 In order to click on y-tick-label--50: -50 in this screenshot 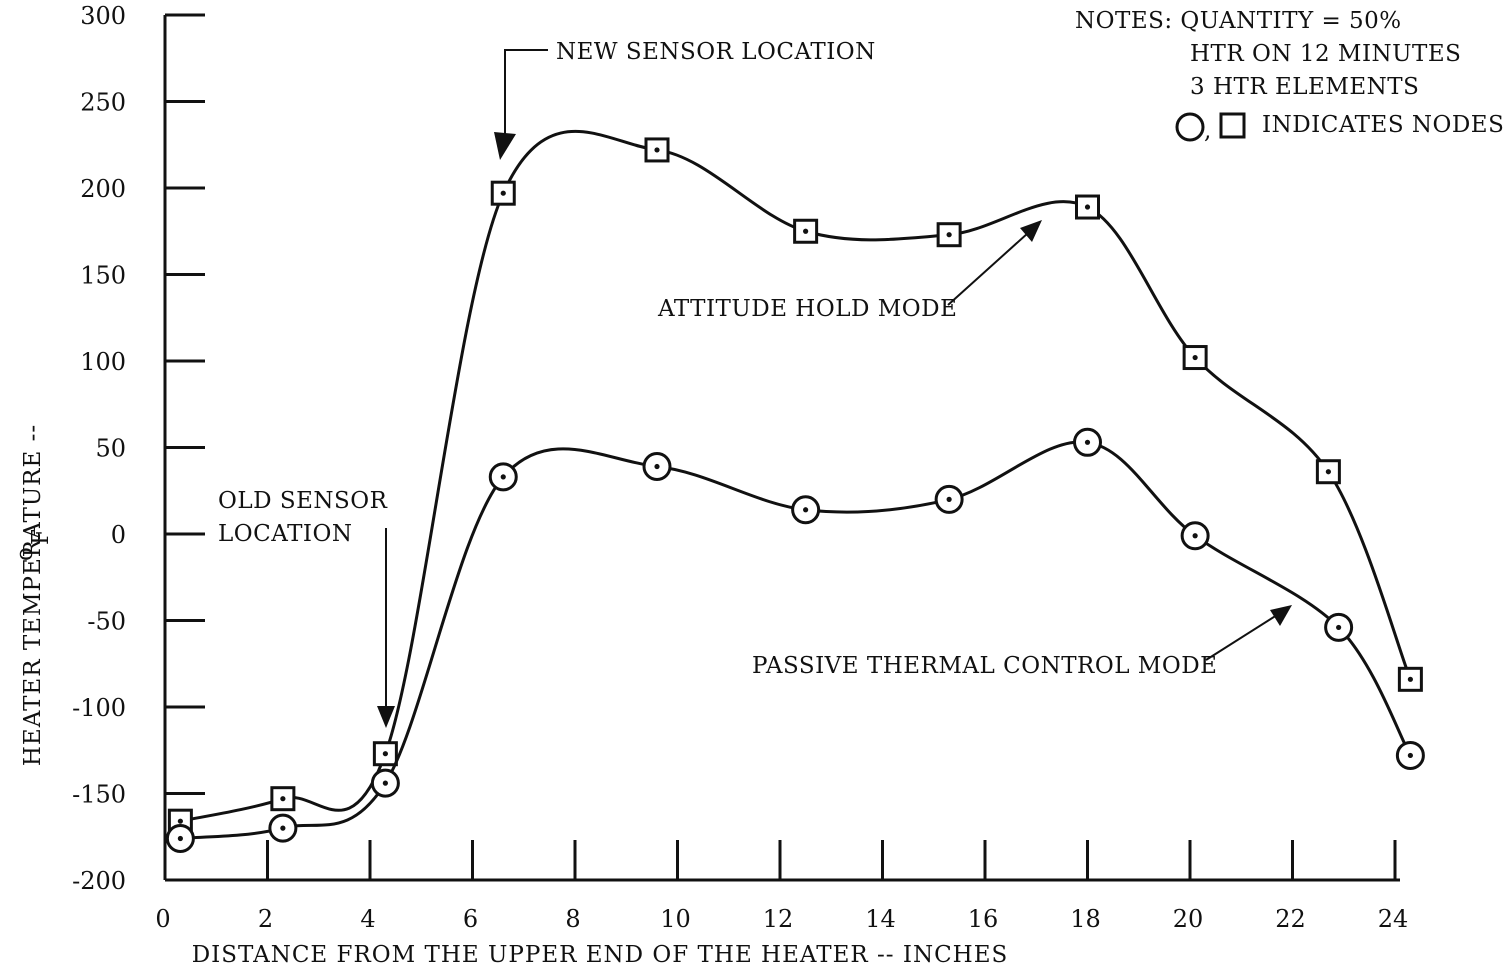, I will do `click(106, 622)`.